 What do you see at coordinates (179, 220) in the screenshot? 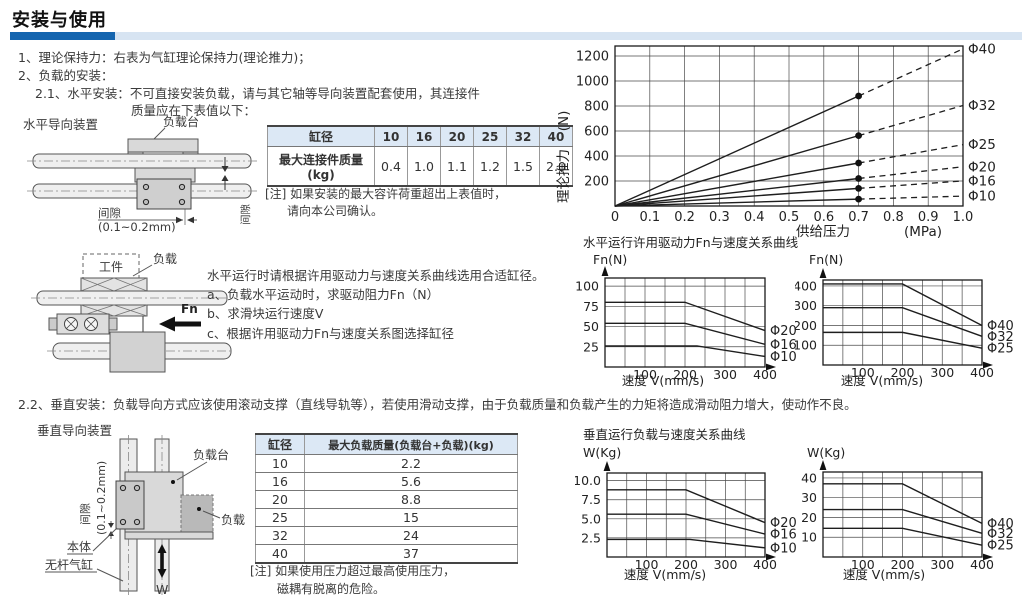
I see `dim-arrow-right` at bounding box center [179, 220].